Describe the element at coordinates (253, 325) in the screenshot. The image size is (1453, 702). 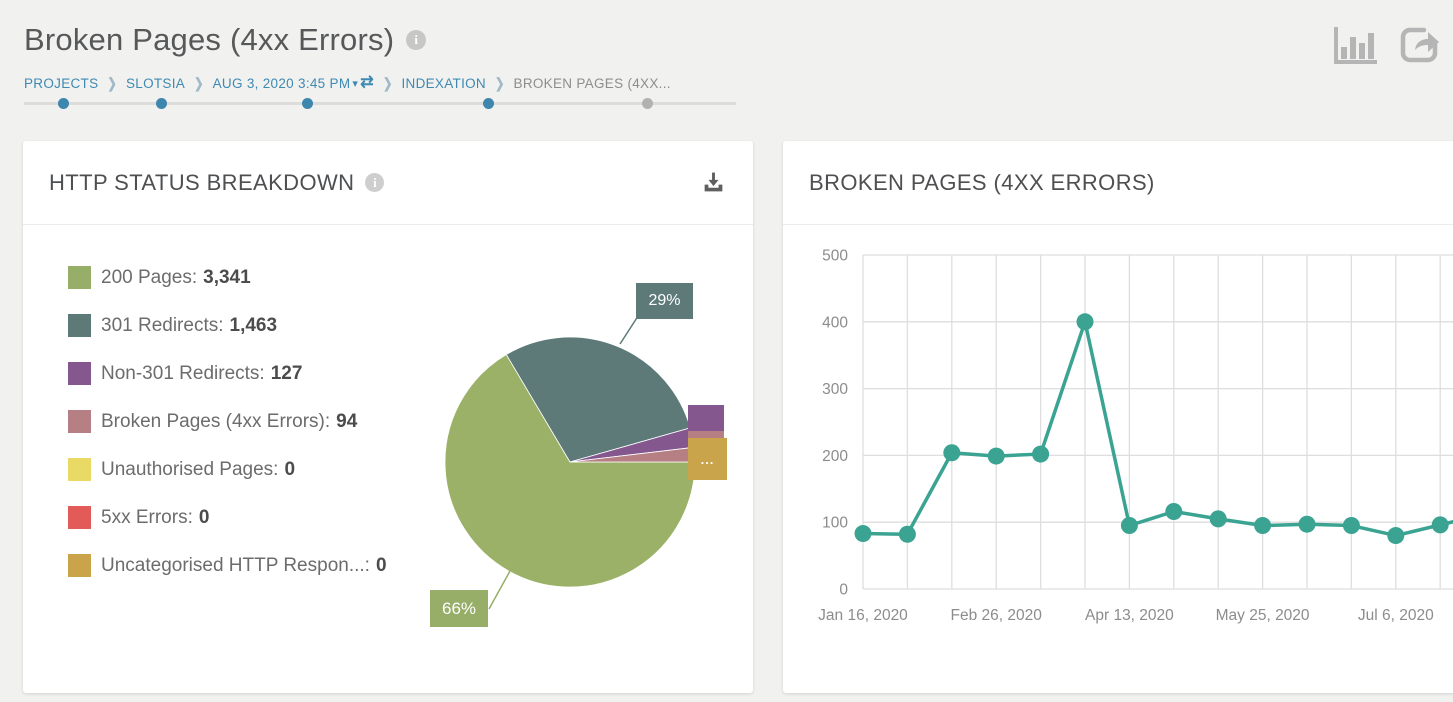
I see `legend-value: 1,463` at that location.